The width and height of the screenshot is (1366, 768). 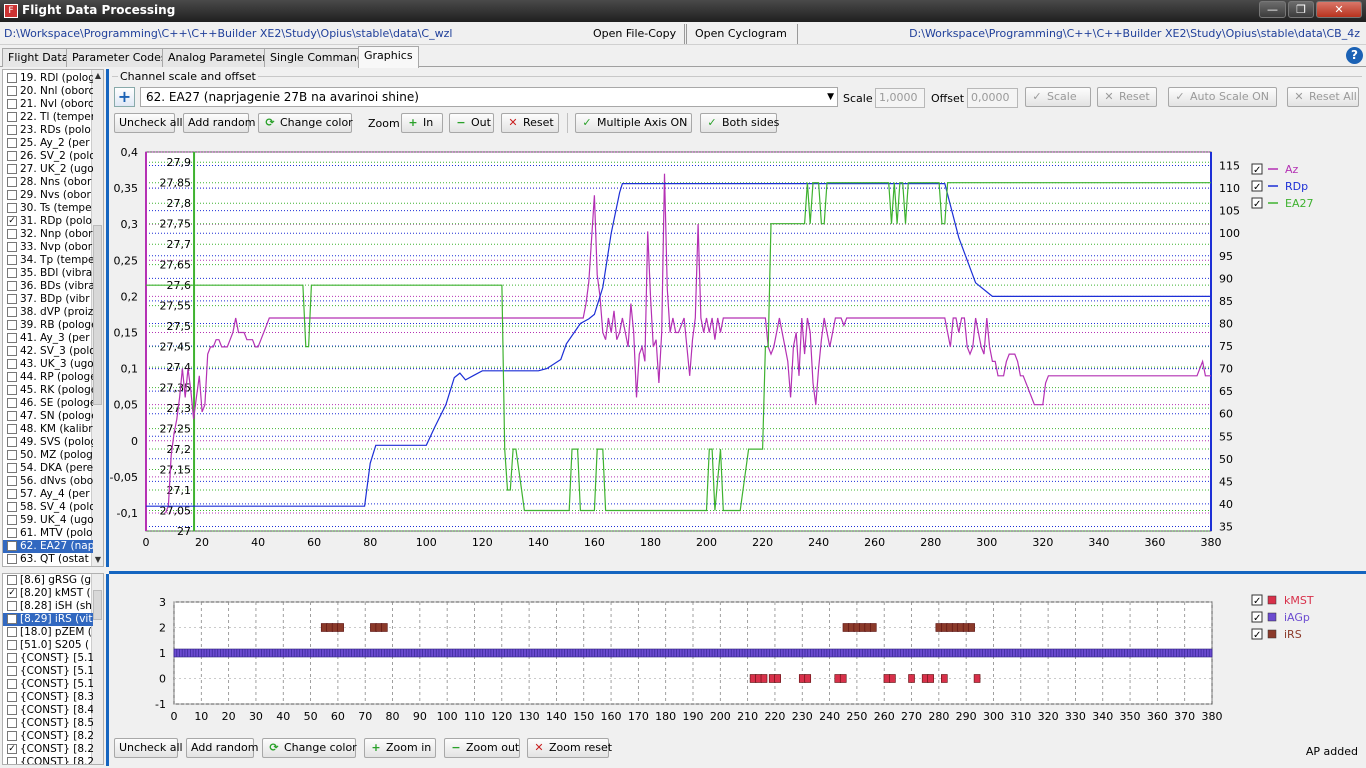 What do you see at coordinates (388, 57) in the screenshot?
I see `tab-graphics: Graphics` at bounding box center [388, 57].